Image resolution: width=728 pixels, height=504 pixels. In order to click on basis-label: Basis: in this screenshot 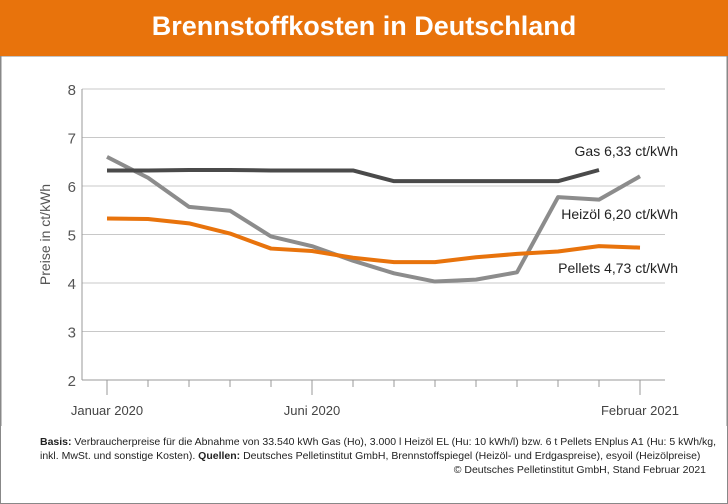, I will do `click(56, 442)`.